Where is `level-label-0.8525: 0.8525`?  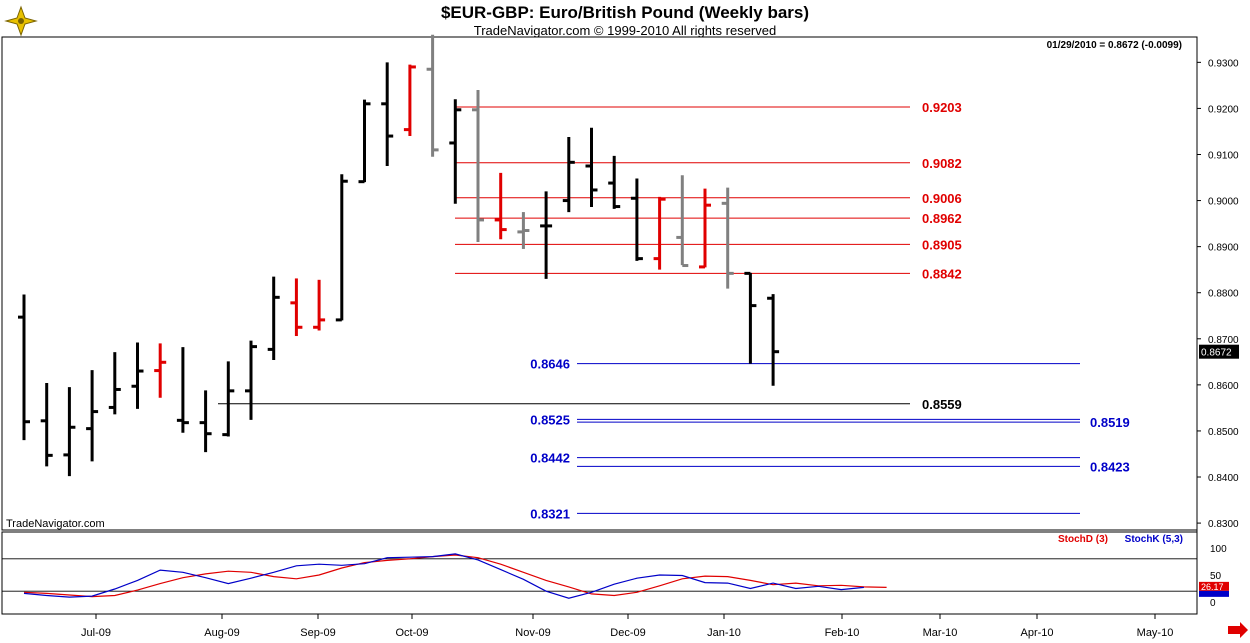 level-label-0.8525: 0.8525 is located at coordinates (550, 419).